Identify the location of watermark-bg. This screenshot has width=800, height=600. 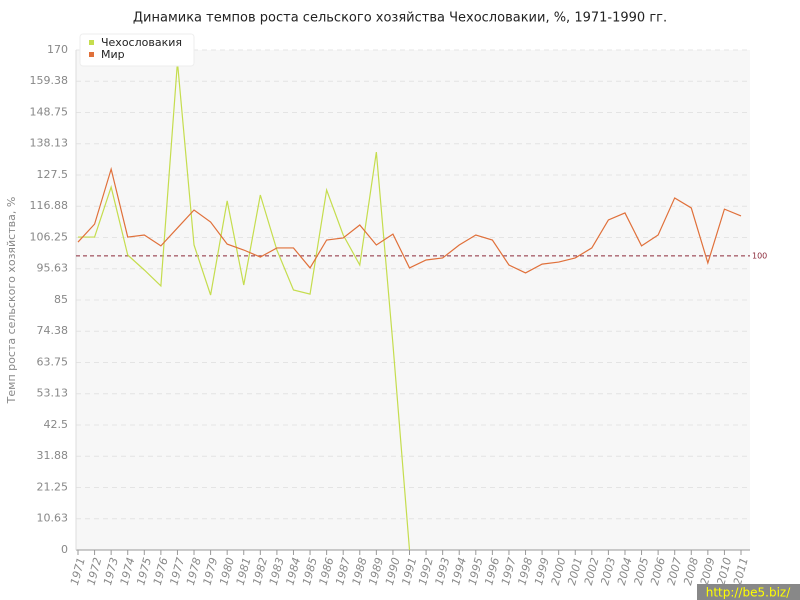
(748, 592).